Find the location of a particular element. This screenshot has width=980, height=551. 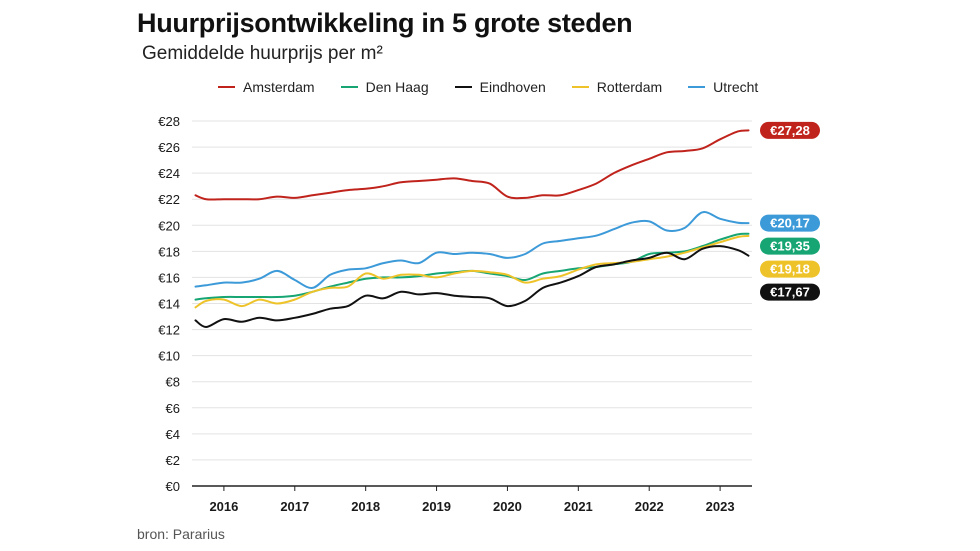

y-tick-label: €4 is located at coordinates (173, 434).